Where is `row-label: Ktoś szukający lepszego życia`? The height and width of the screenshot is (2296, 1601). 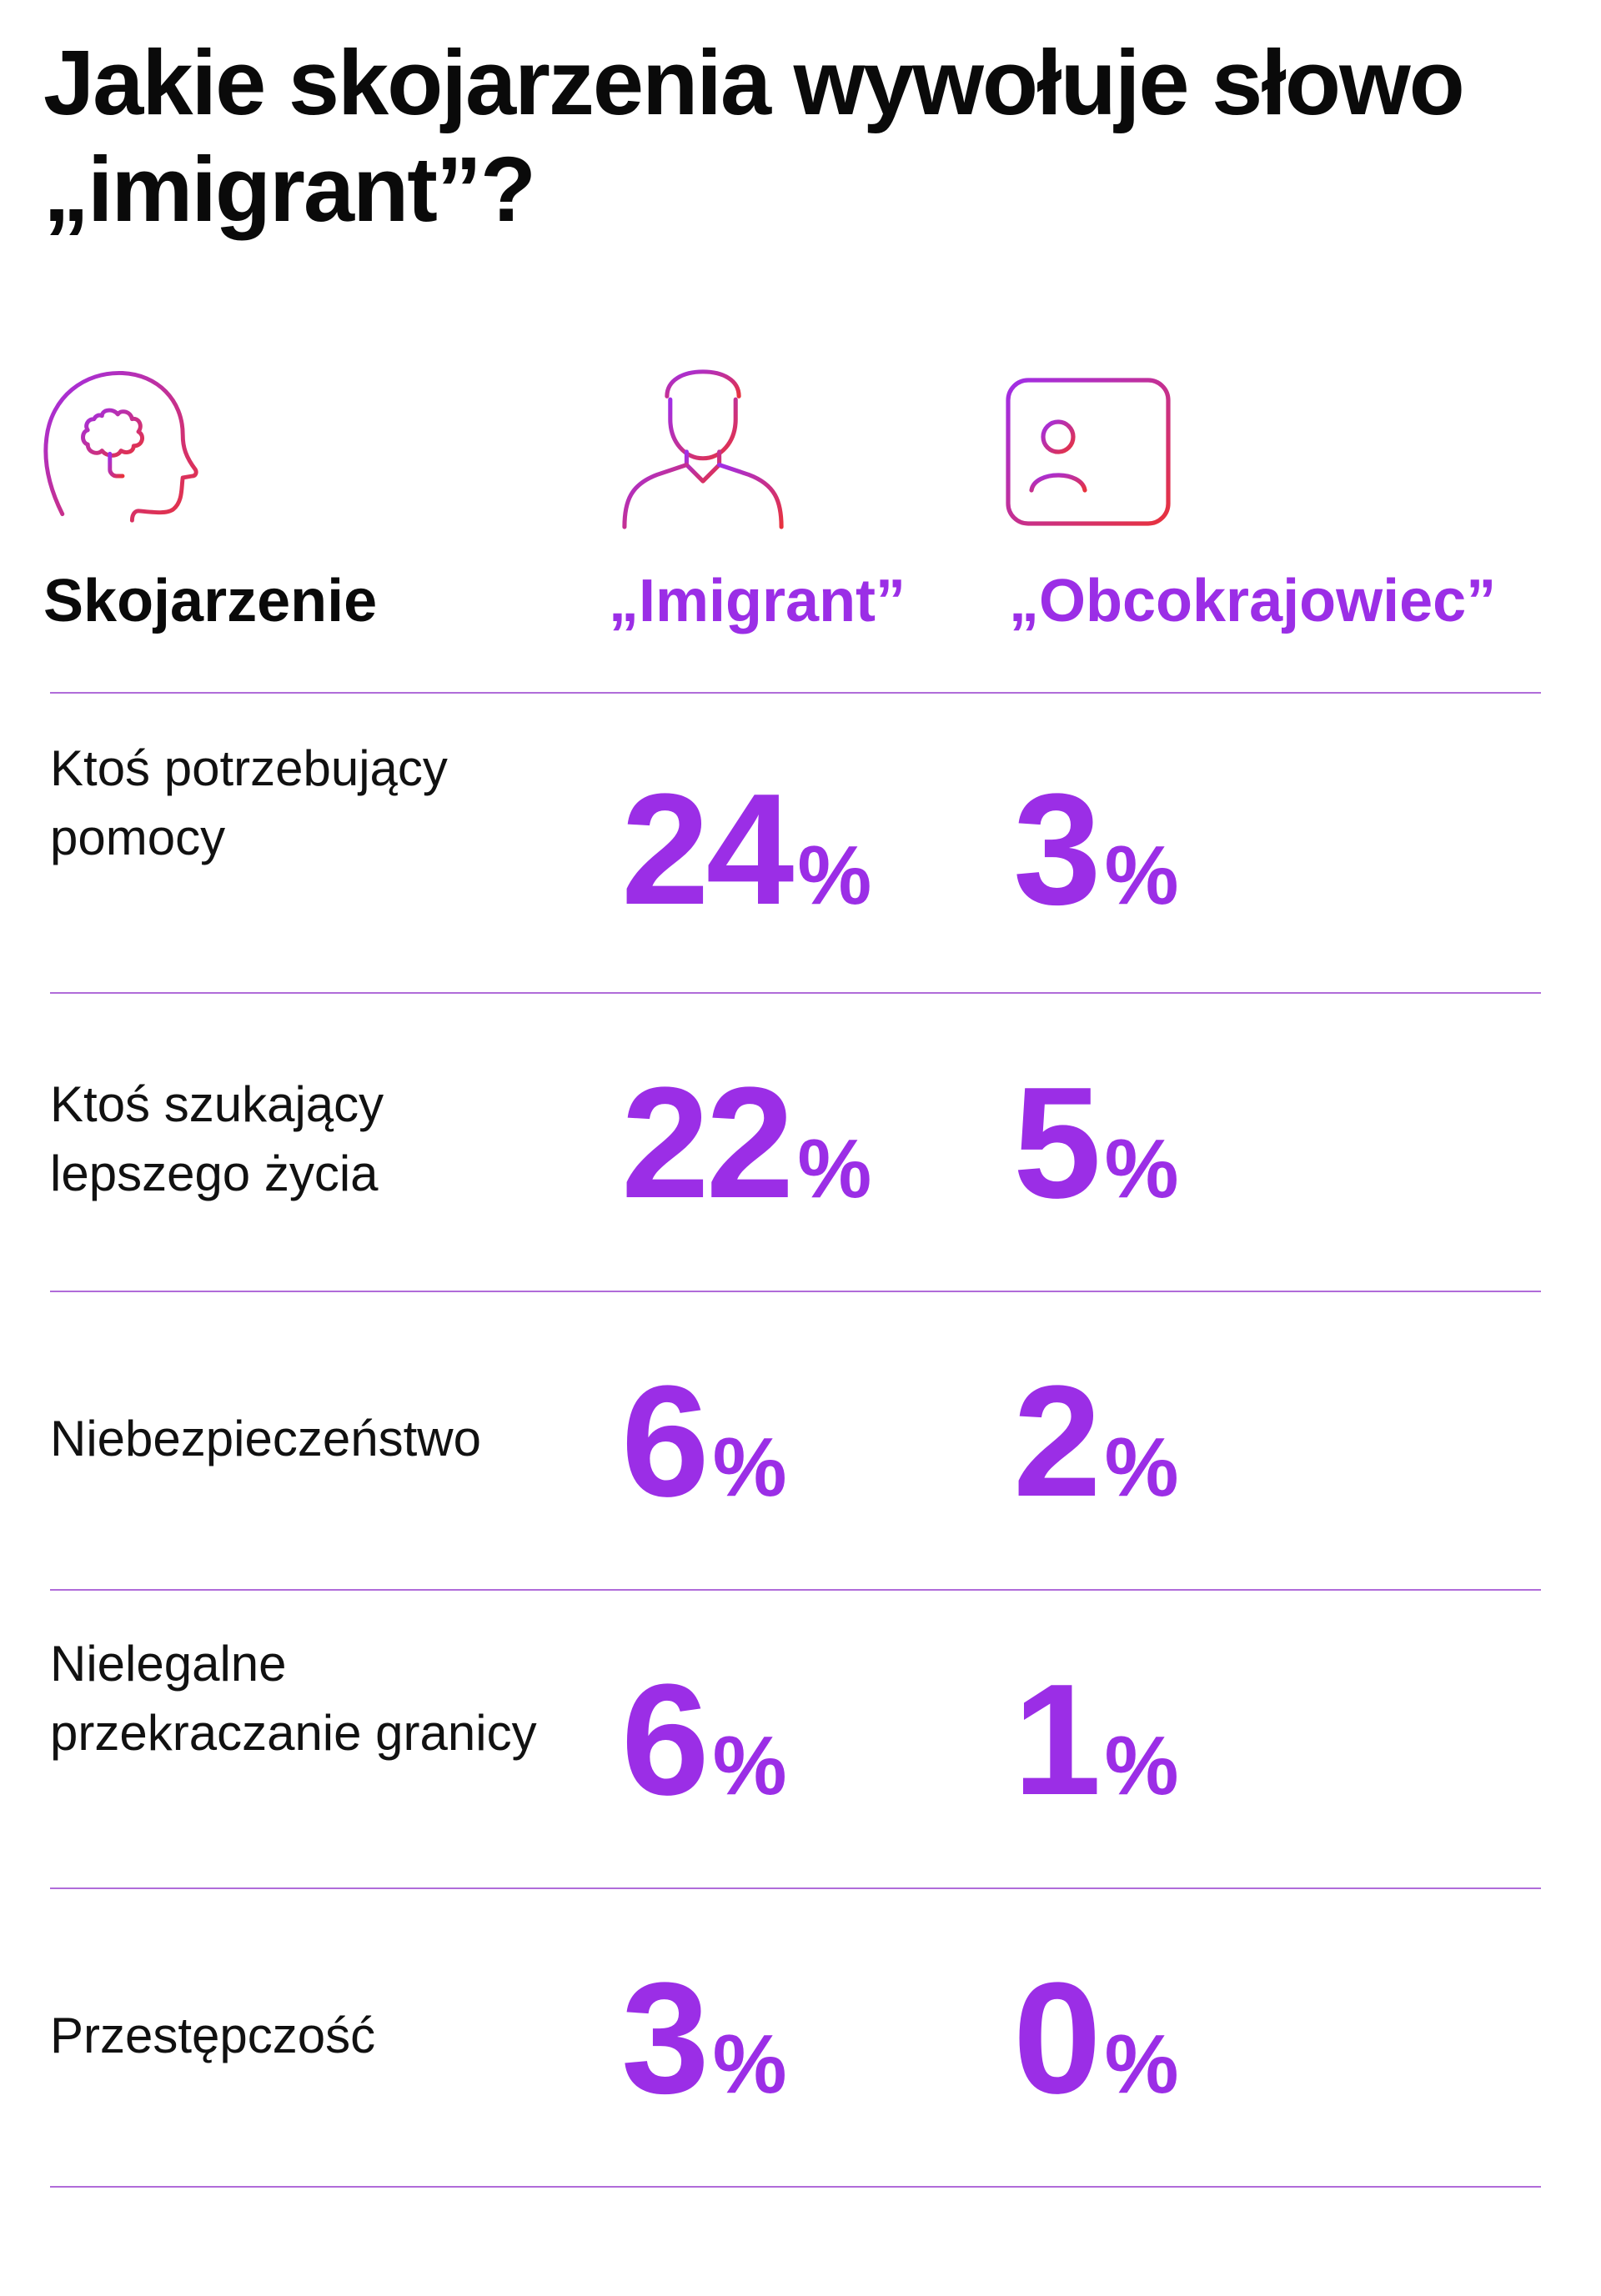
row-label: Ktoś szukający lepszego życia is located at coordinates (217, 1139).